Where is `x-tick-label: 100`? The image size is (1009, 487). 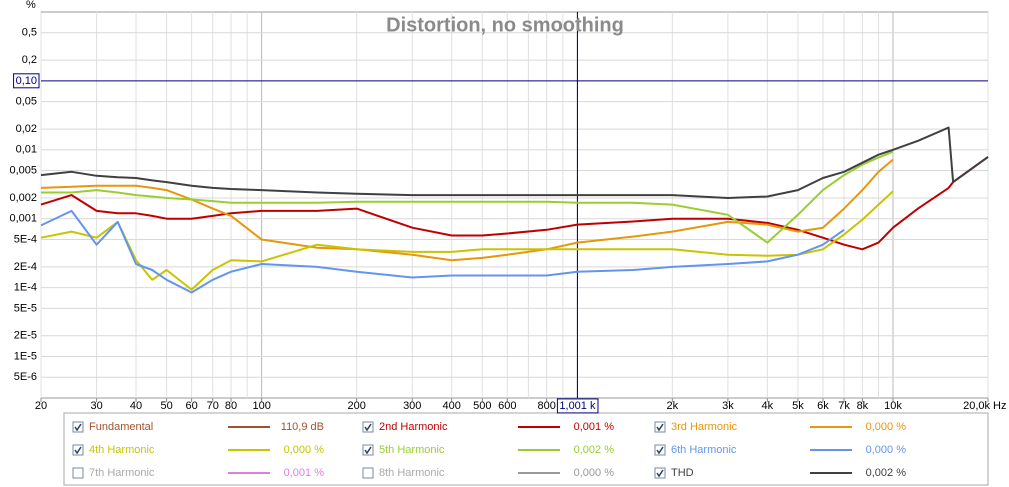
x-tick-label: 100 is located at coordinates (261, 406).